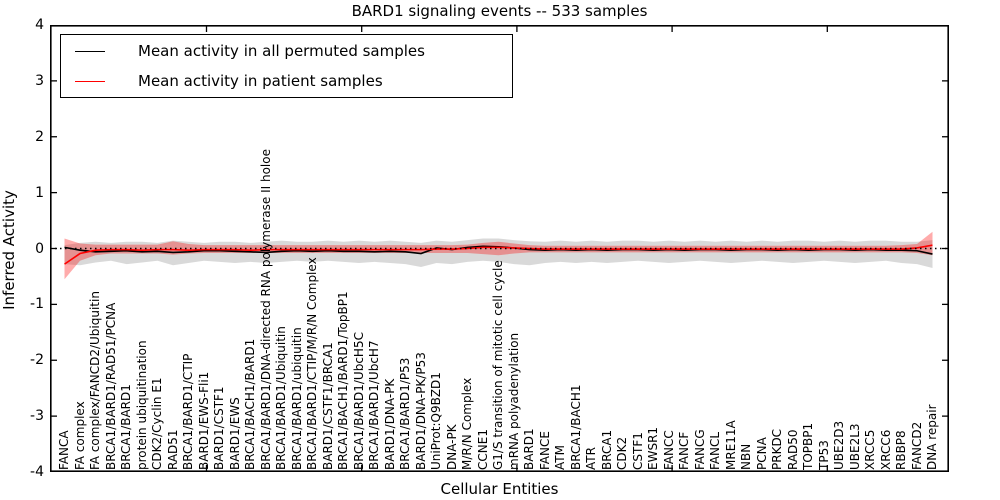  Describe the element at coordinates (327, 406) in the screenshot. I see `x-tick-label: BARD1/CSTF1/BRCA1` at that location.